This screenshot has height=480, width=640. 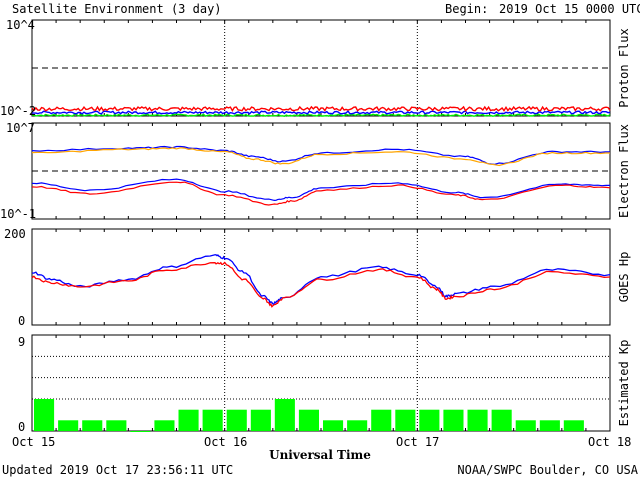 What do you see at coordinates (21, 321) in the screenshot?
I see `hp-ytick-bottom: 0` at bounding box center [21, 321].